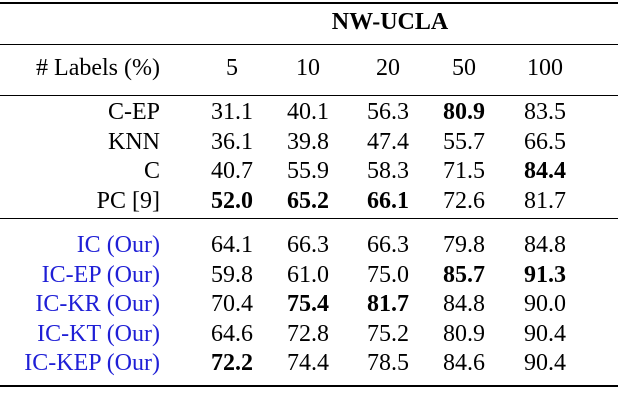  What do you see at coordinates (308, 141) in the screenshot?
I see `cell: 39.8` at bounding box center [308, 141].